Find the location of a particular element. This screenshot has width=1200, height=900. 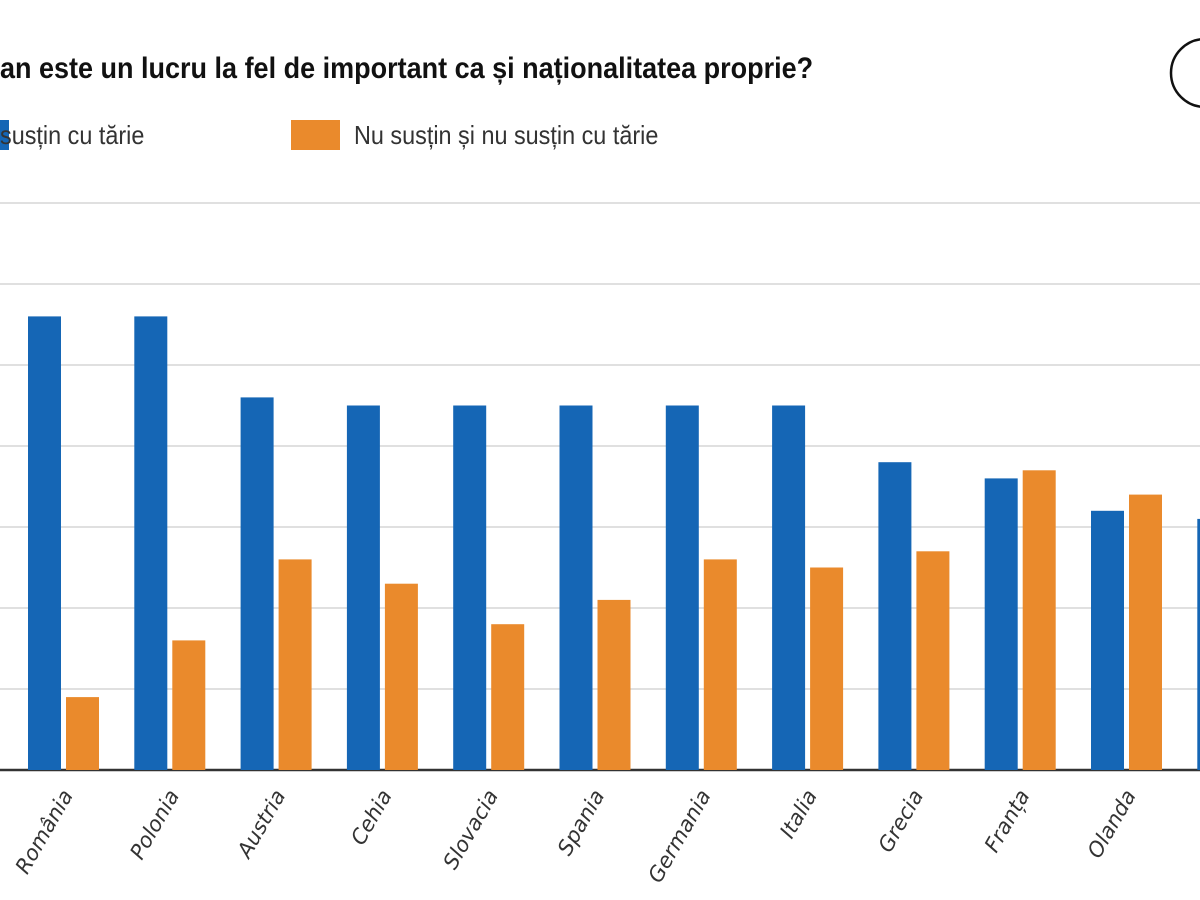

x-tick-label: Cehia is located at coordinates (371, 818).